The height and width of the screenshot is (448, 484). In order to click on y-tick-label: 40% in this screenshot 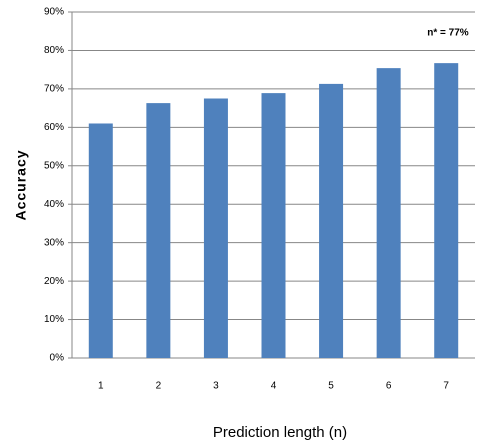, I will do `click(54, 204)`.